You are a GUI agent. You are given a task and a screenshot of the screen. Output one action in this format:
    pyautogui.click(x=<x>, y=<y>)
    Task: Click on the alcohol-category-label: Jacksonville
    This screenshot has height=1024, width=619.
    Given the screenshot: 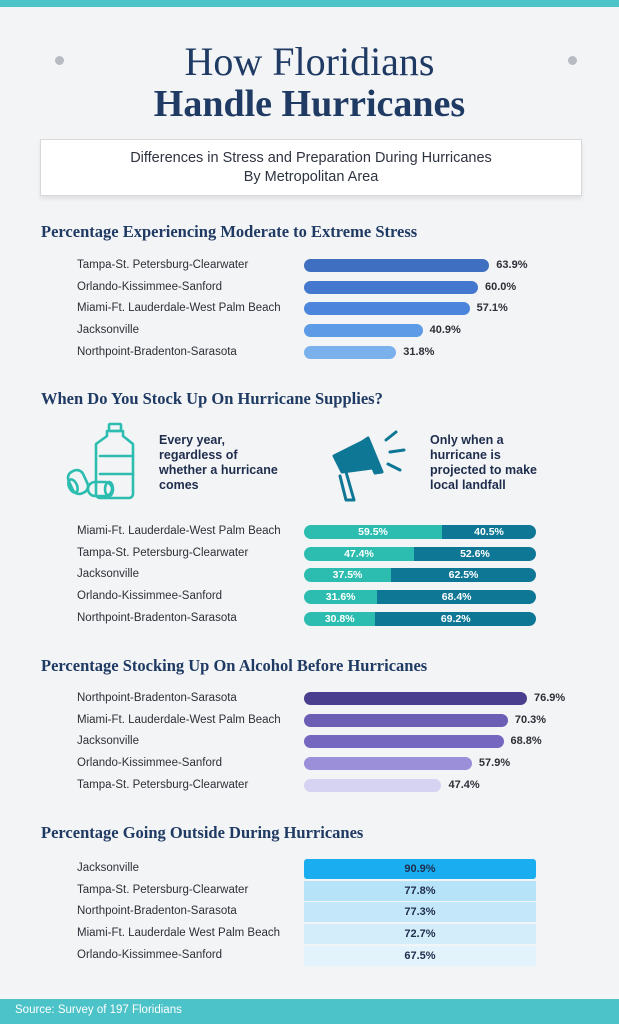 What is the action you would take?
    pyautogui.click(x=108, y=741)
    